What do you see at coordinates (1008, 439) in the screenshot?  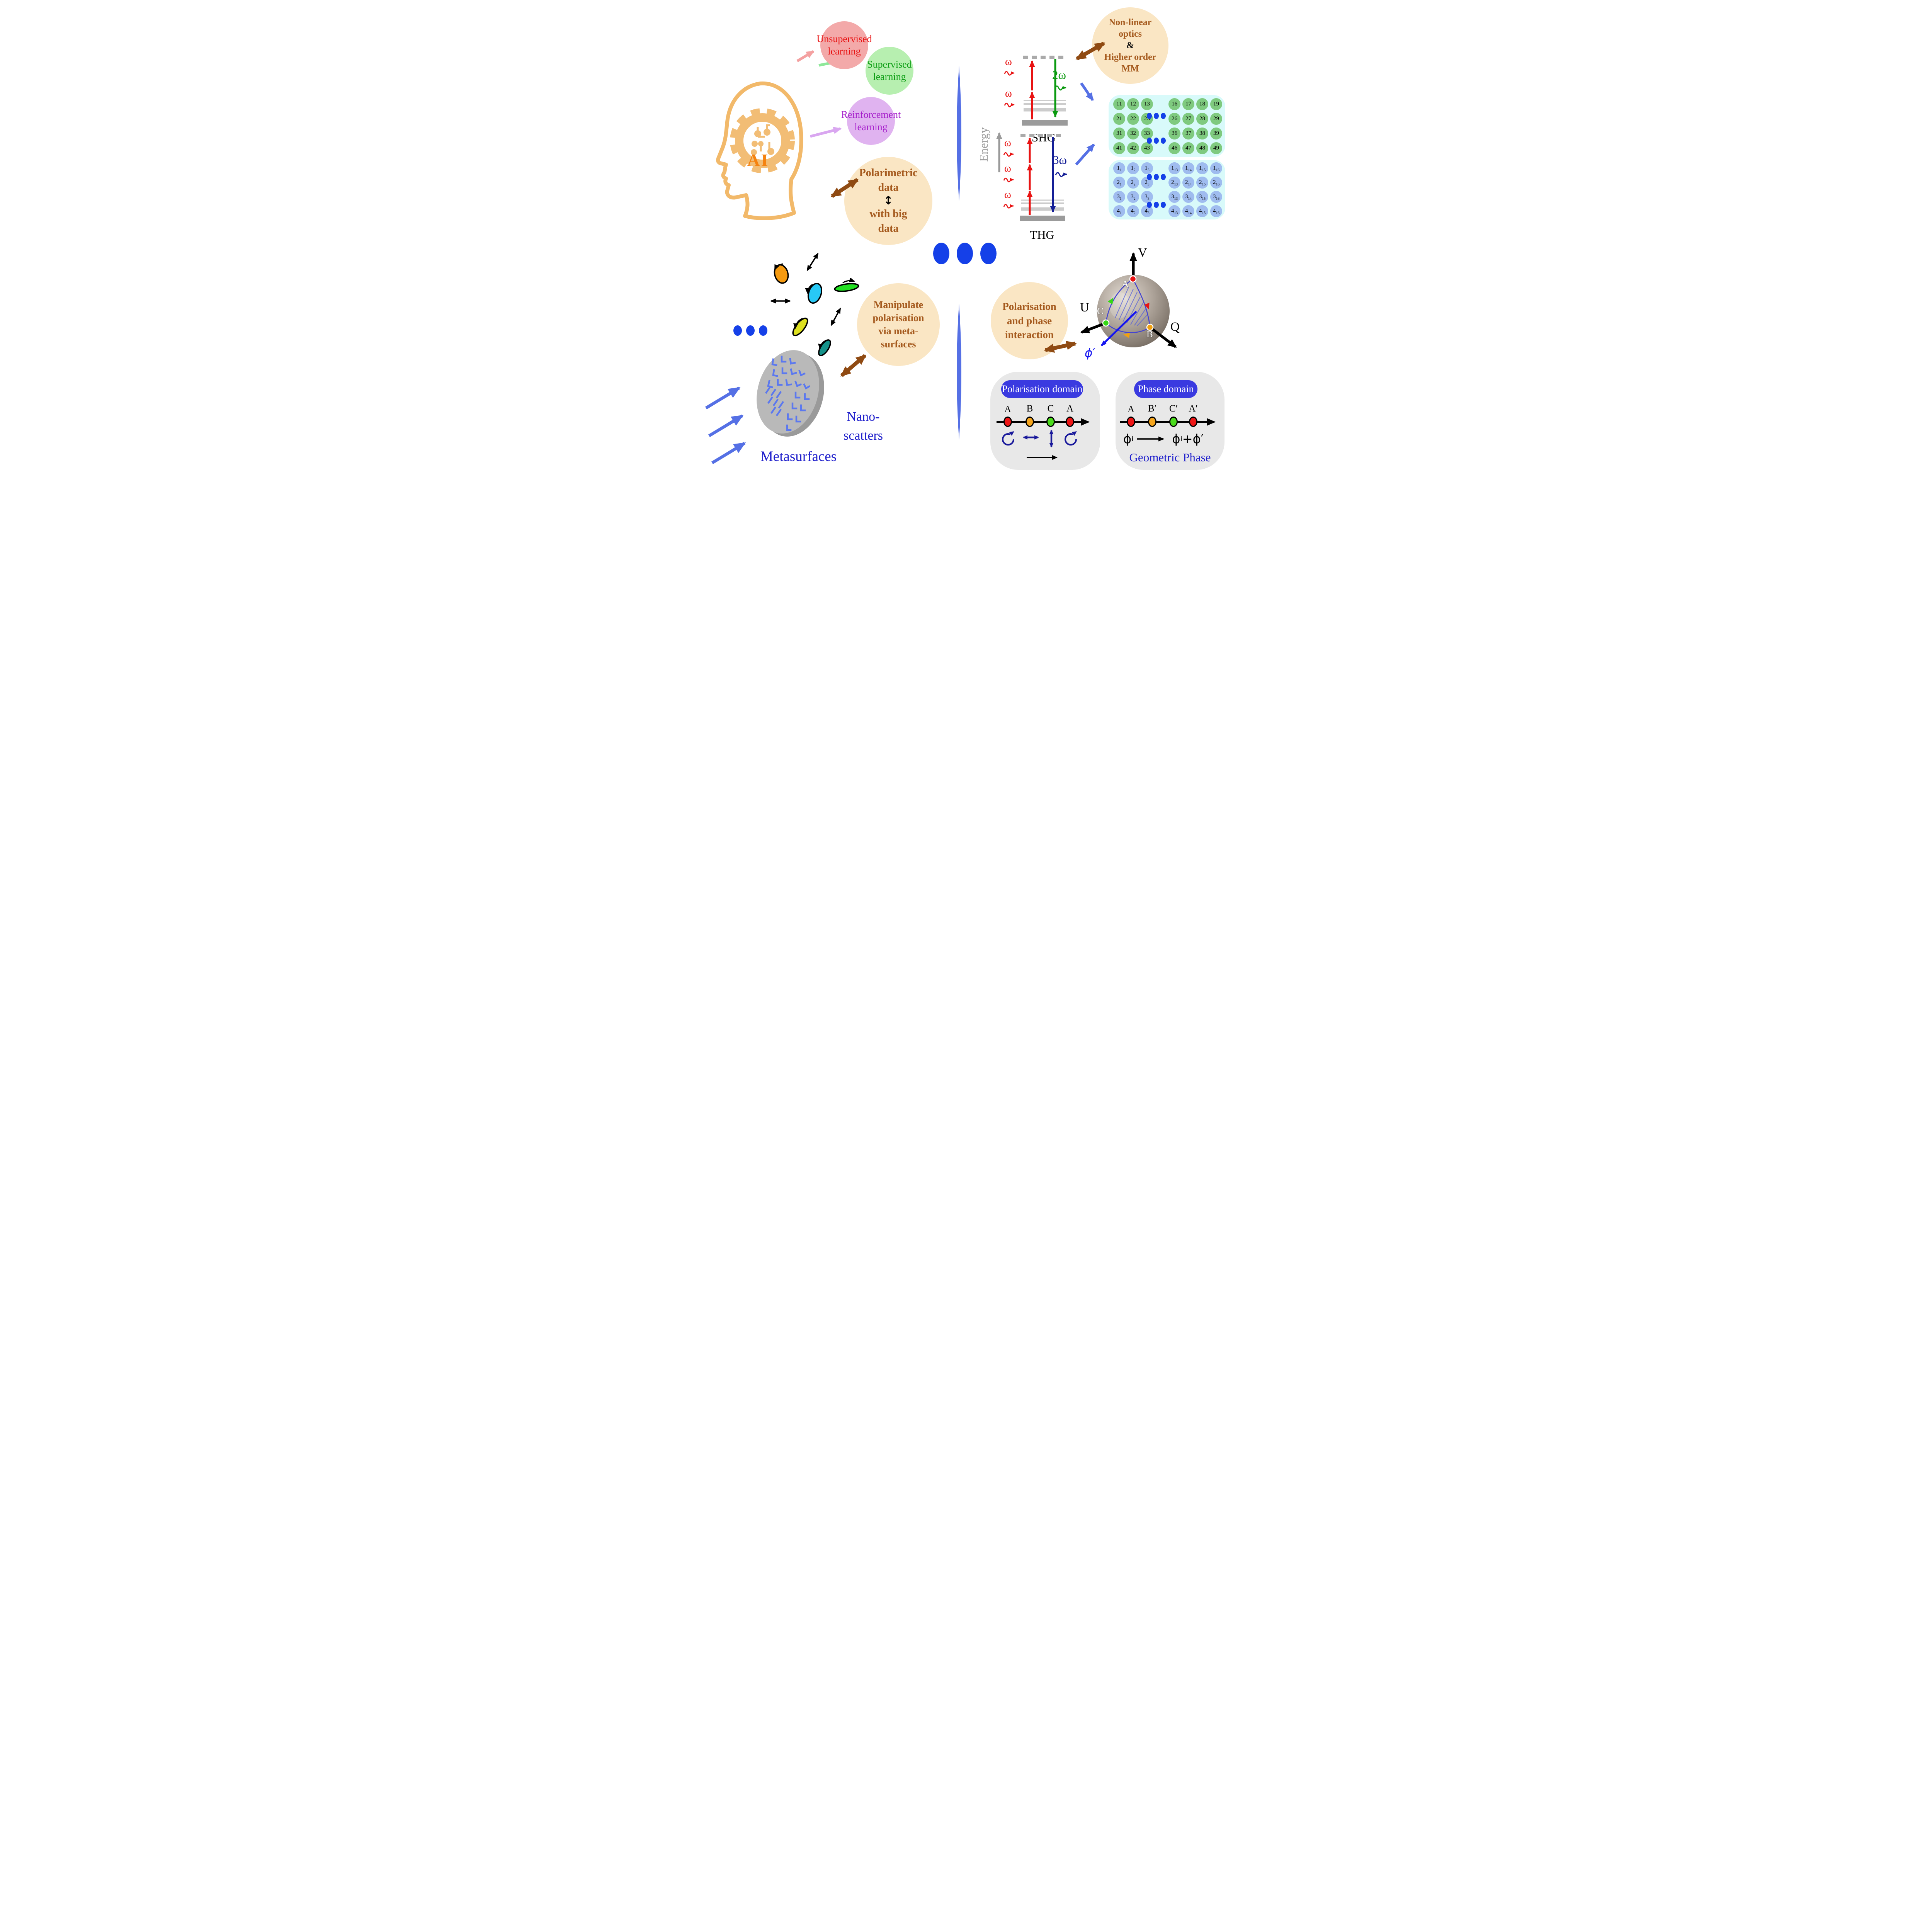 I see `circular-polarization-icon` at bounding box center [1008, 439].